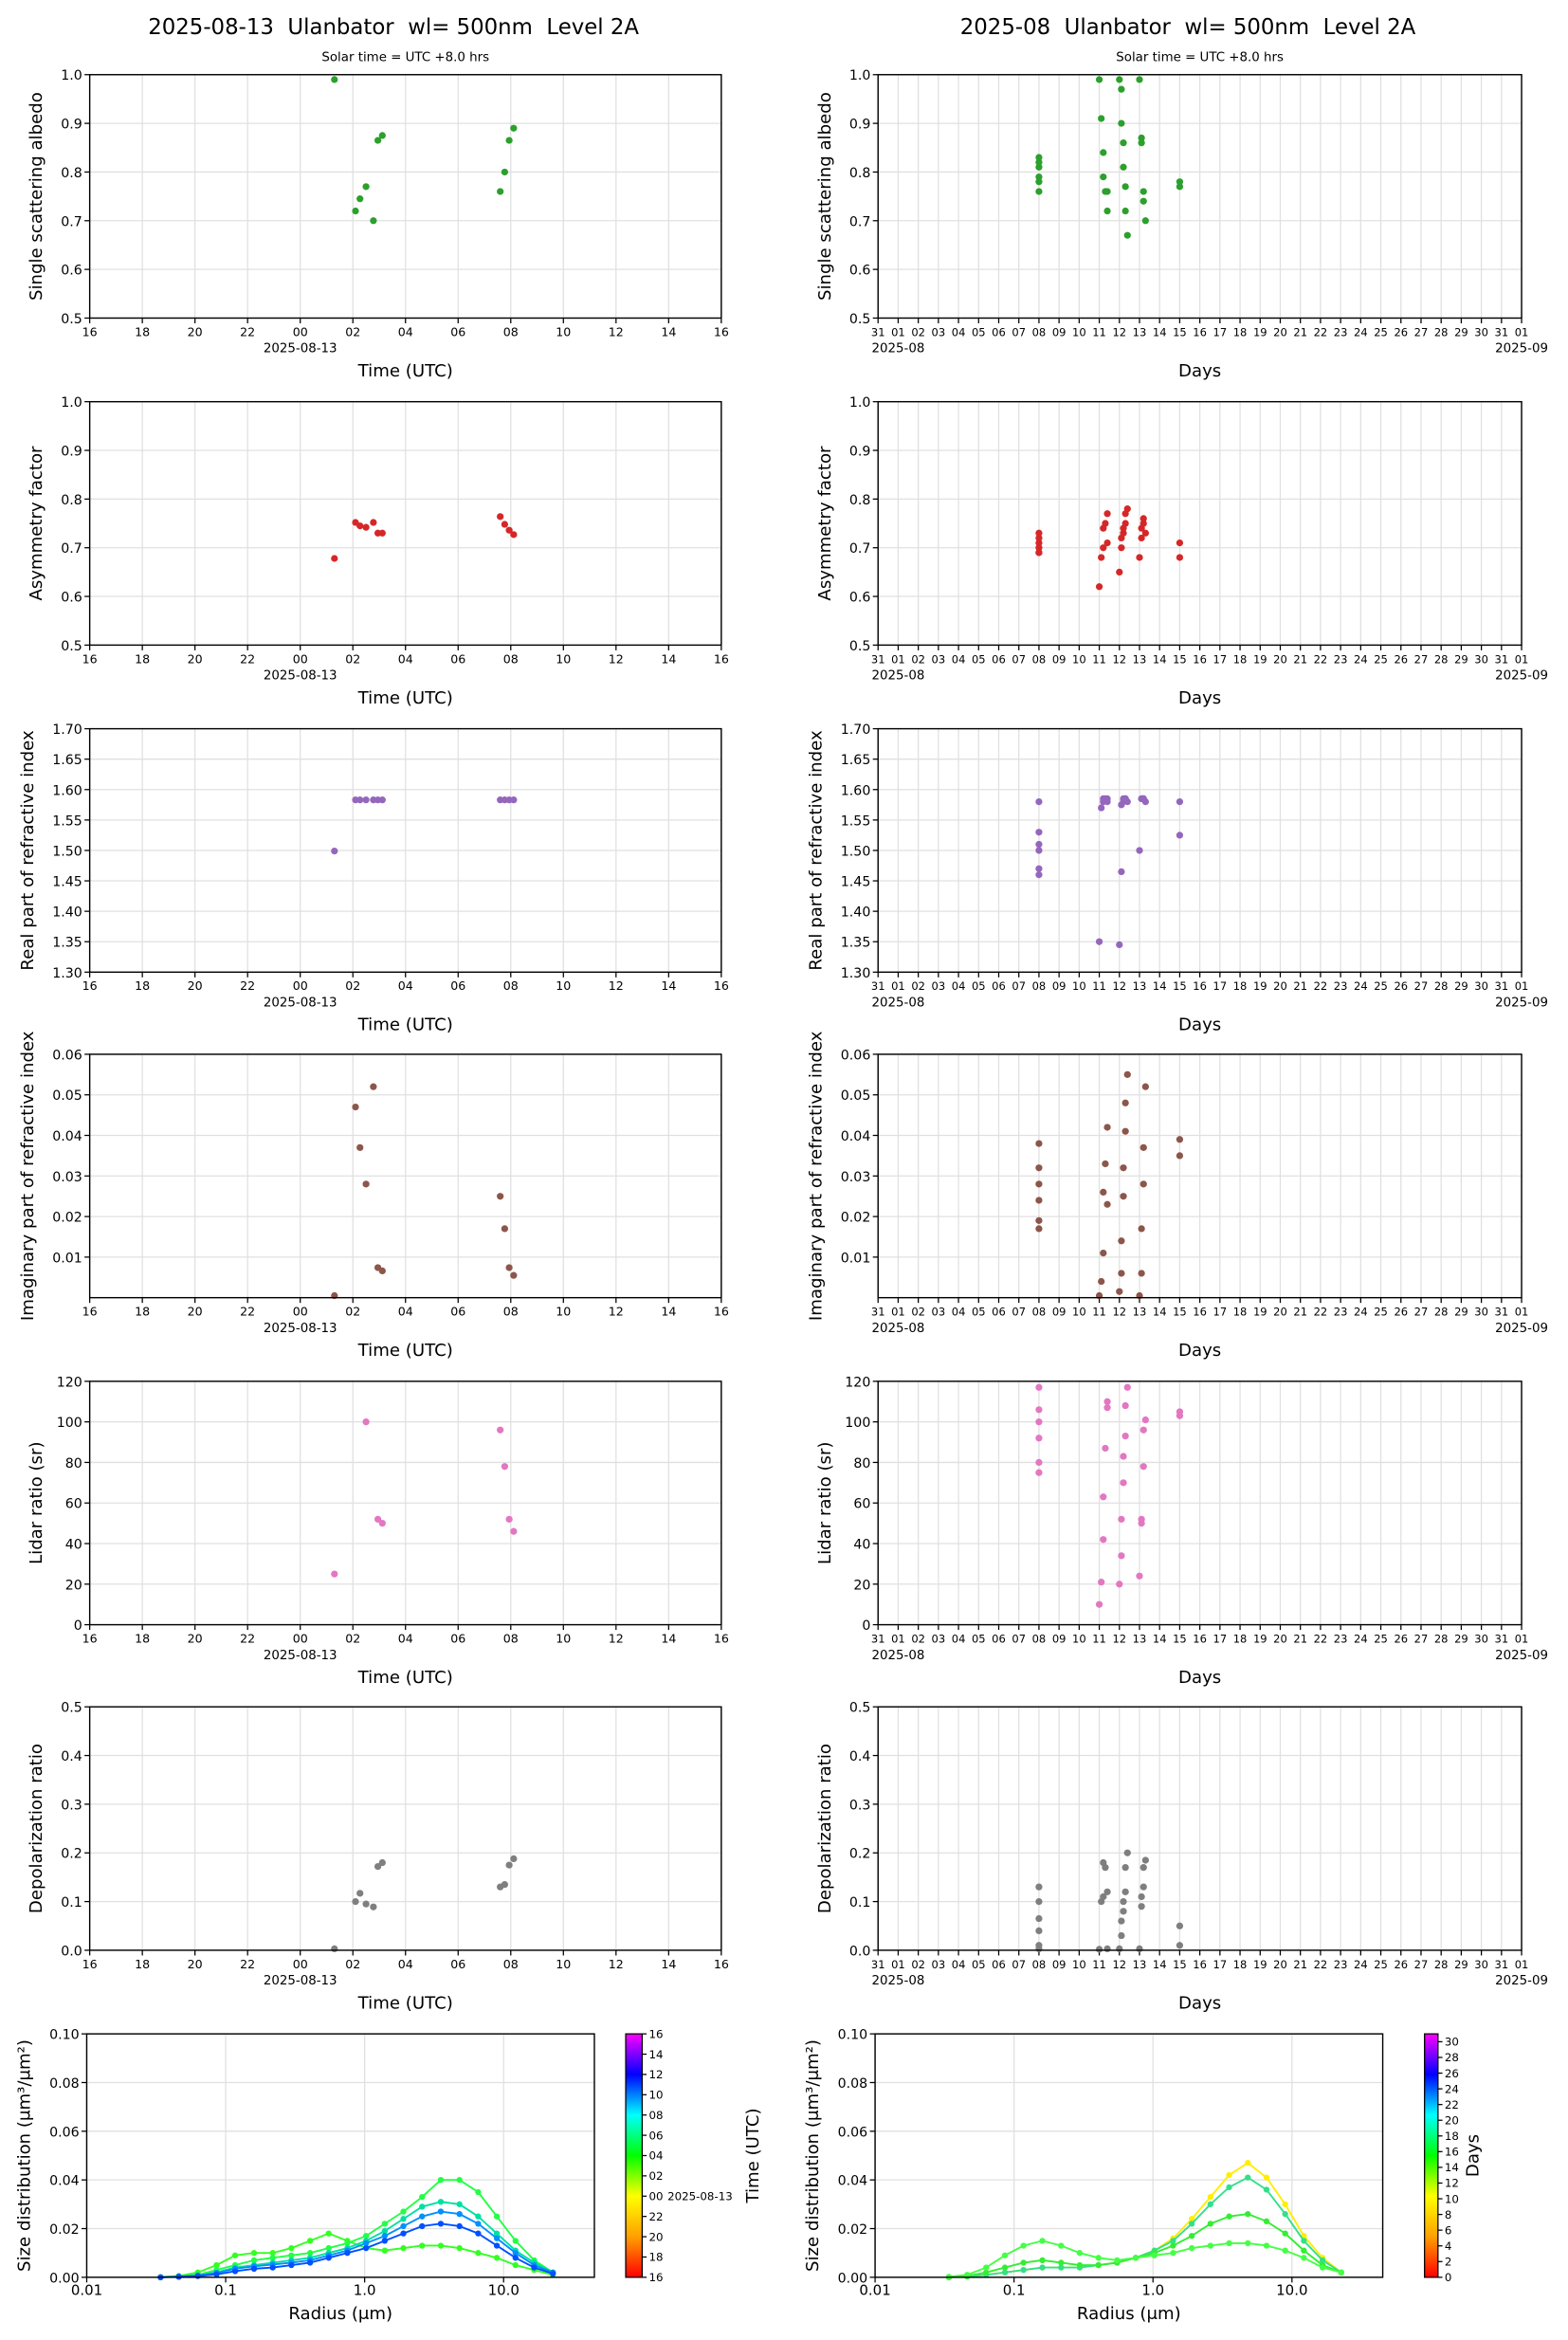  I want to click on y-tick-label: 0.02, so click(67, 1218).